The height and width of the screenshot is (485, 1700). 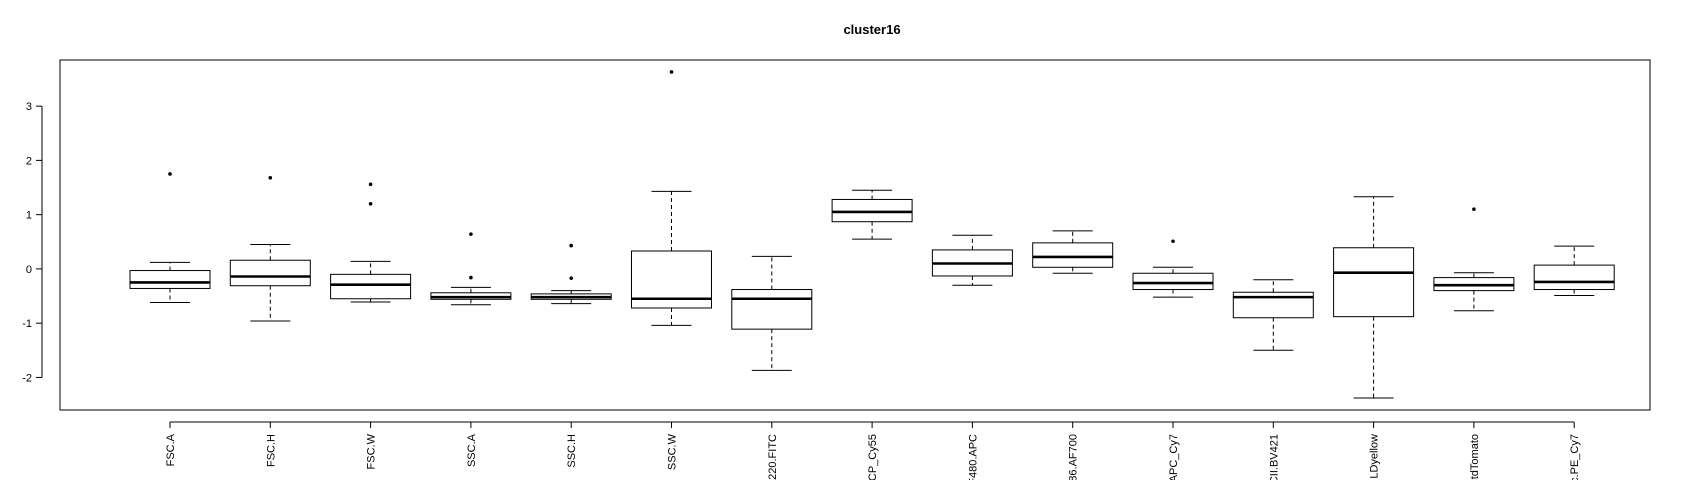 I want to click on x-tick-label: FSC.W, so click(x=372, y=451).